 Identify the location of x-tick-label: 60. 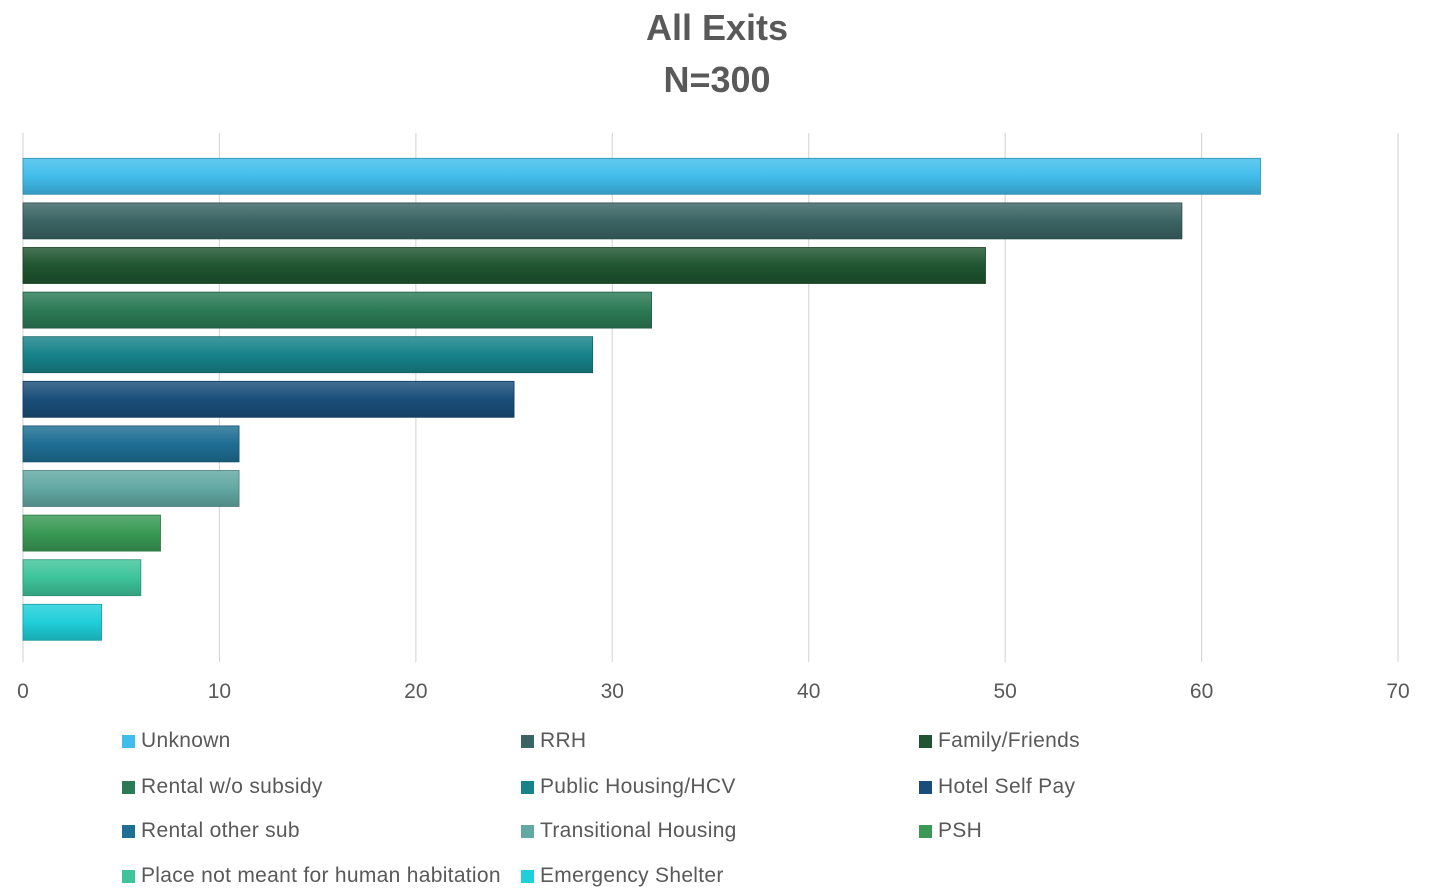
(1201, 691).